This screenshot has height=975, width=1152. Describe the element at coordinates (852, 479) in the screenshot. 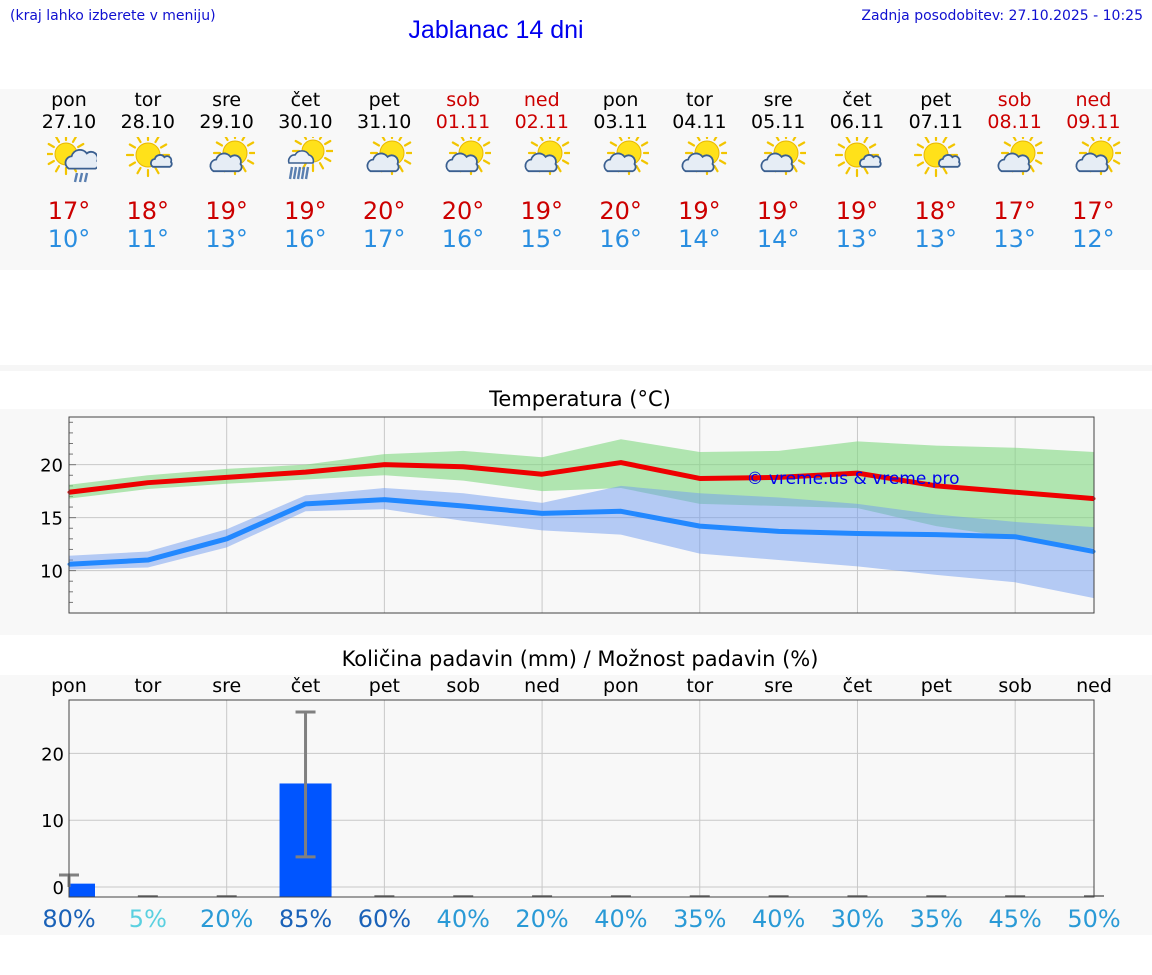

I see `copyright-watermark: © vreme.us & vreme.pro` at that location.